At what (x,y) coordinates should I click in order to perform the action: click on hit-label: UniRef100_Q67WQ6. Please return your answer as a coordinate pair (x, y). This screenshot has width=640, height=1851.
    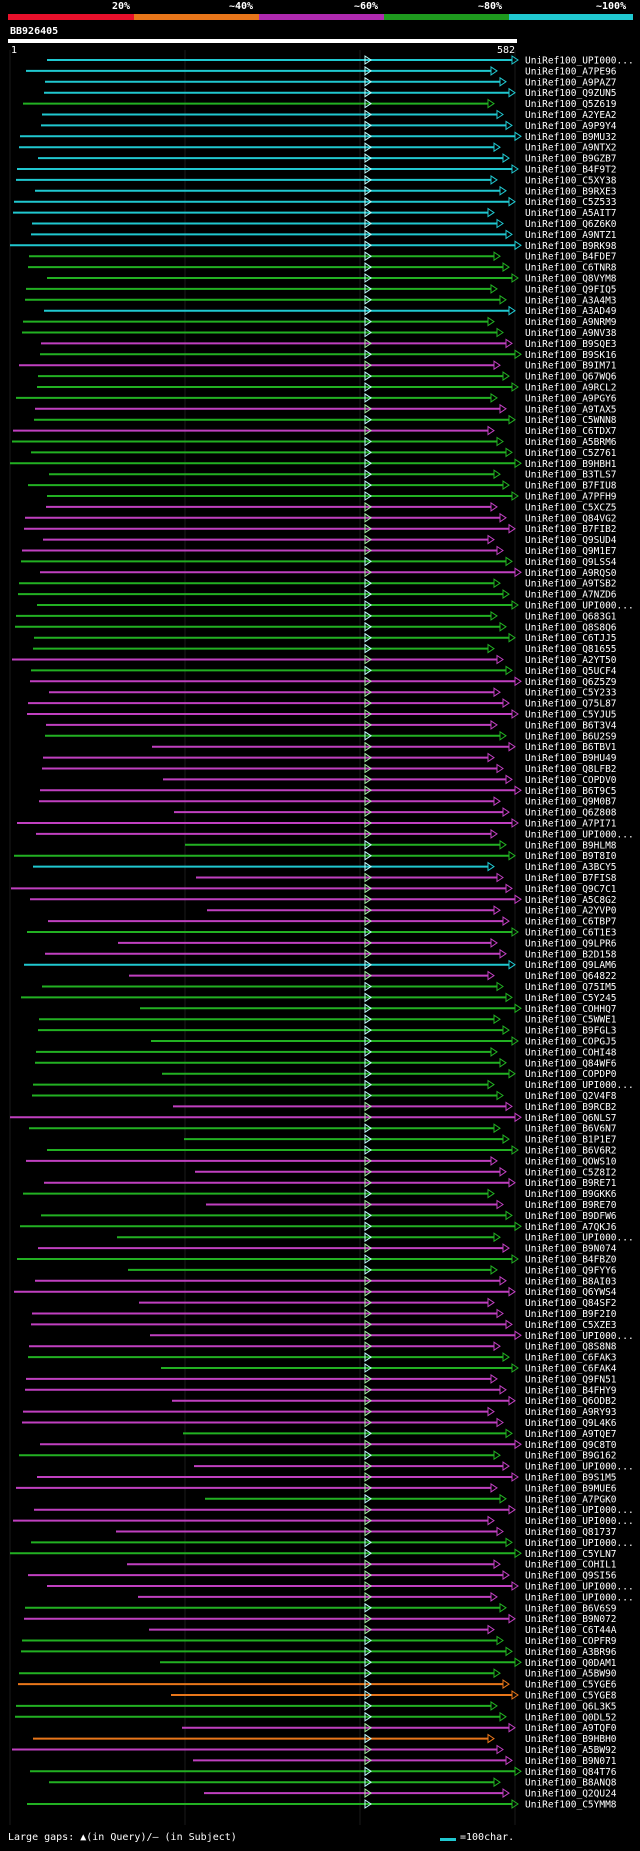
    Looking at the image, I should click on (571, 377).